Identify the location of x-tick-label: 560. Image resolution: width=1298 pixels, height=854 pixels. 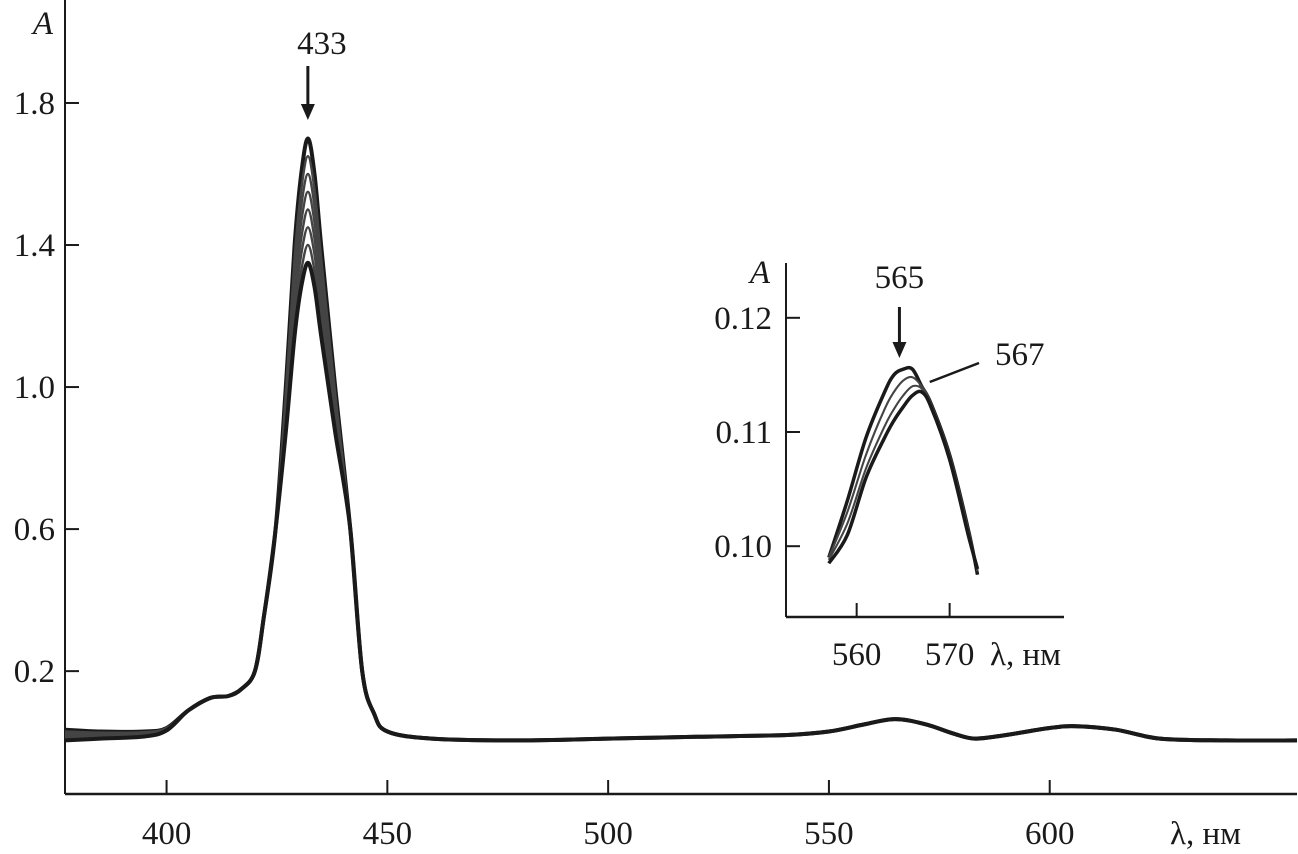
(857, 655).